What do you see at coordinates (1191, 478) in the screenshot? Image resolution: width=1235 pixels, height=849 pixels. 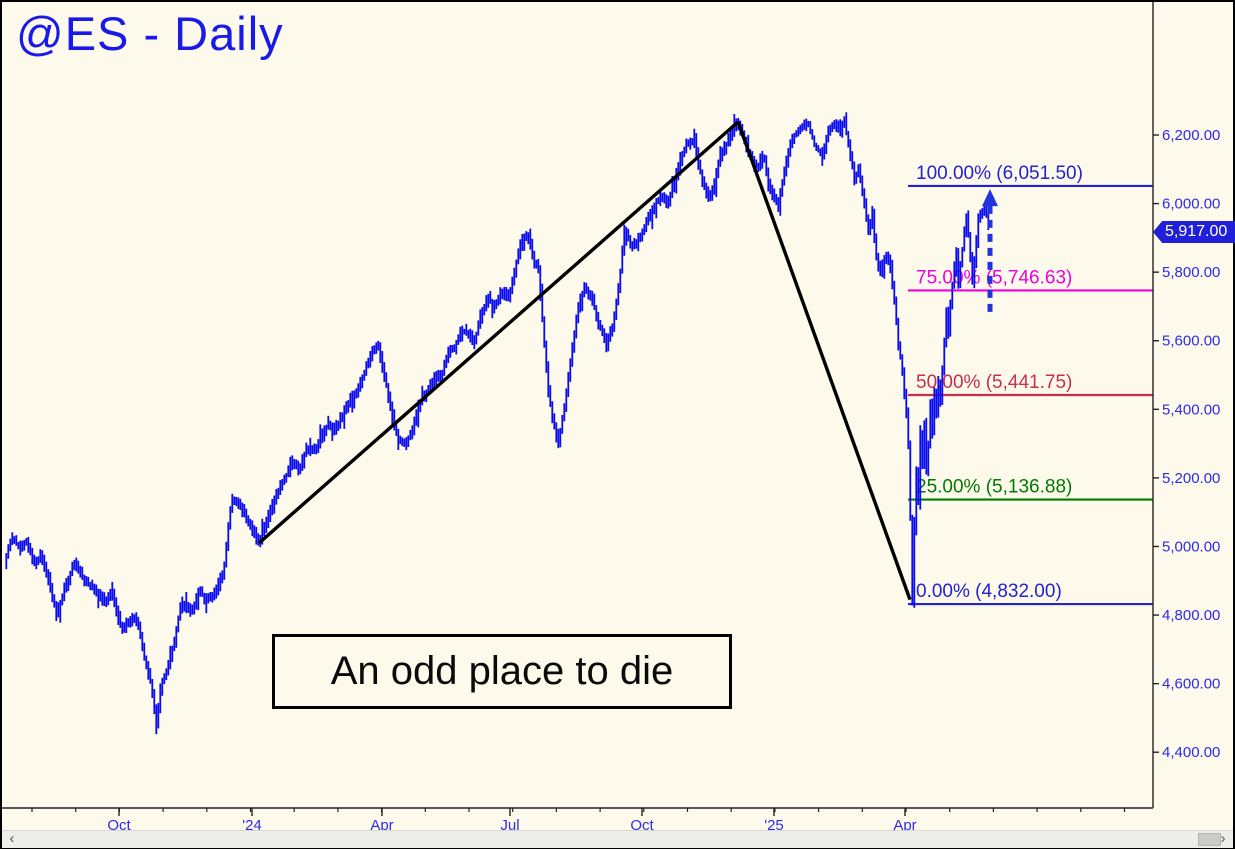 I see `y-axis-label: 5,200.00` at bounding box center [1191, 478].